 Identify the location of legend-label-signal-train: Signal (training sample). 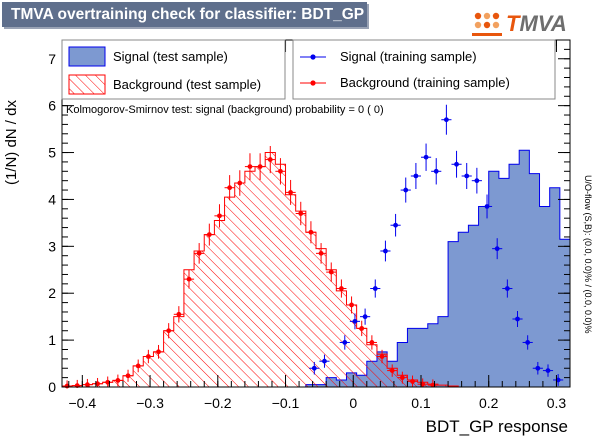
(408, 56).